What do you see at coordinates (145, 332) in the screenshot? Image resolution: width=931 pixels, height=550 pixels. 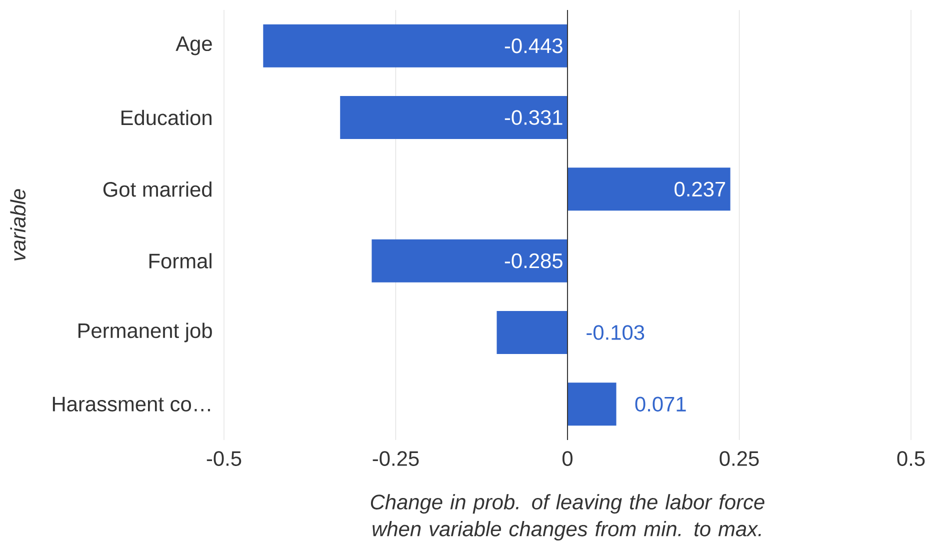 I see `y-tick-label: Permanent job` at bounding box center [145, 332].